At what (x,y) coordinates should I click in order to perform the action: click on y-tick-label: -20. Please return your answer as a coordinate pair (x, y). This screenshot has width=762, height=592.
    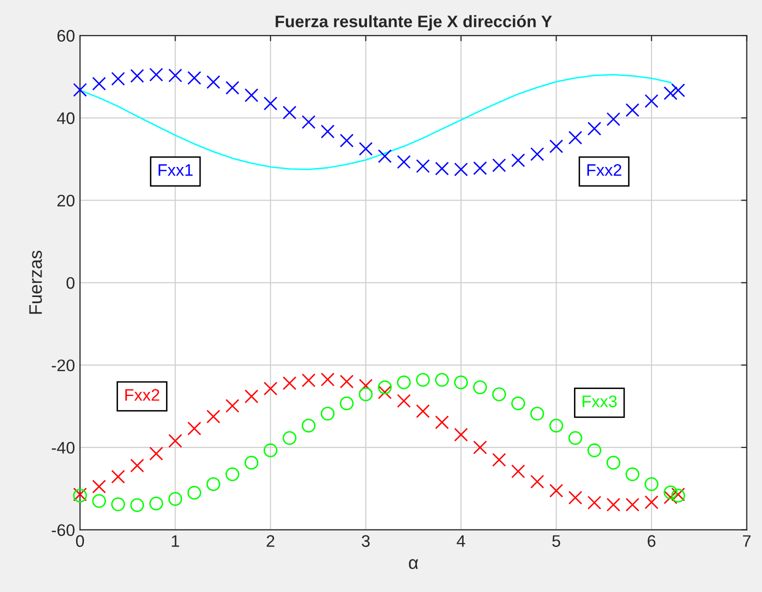
    Looking at the image, I should click on (63, 365).